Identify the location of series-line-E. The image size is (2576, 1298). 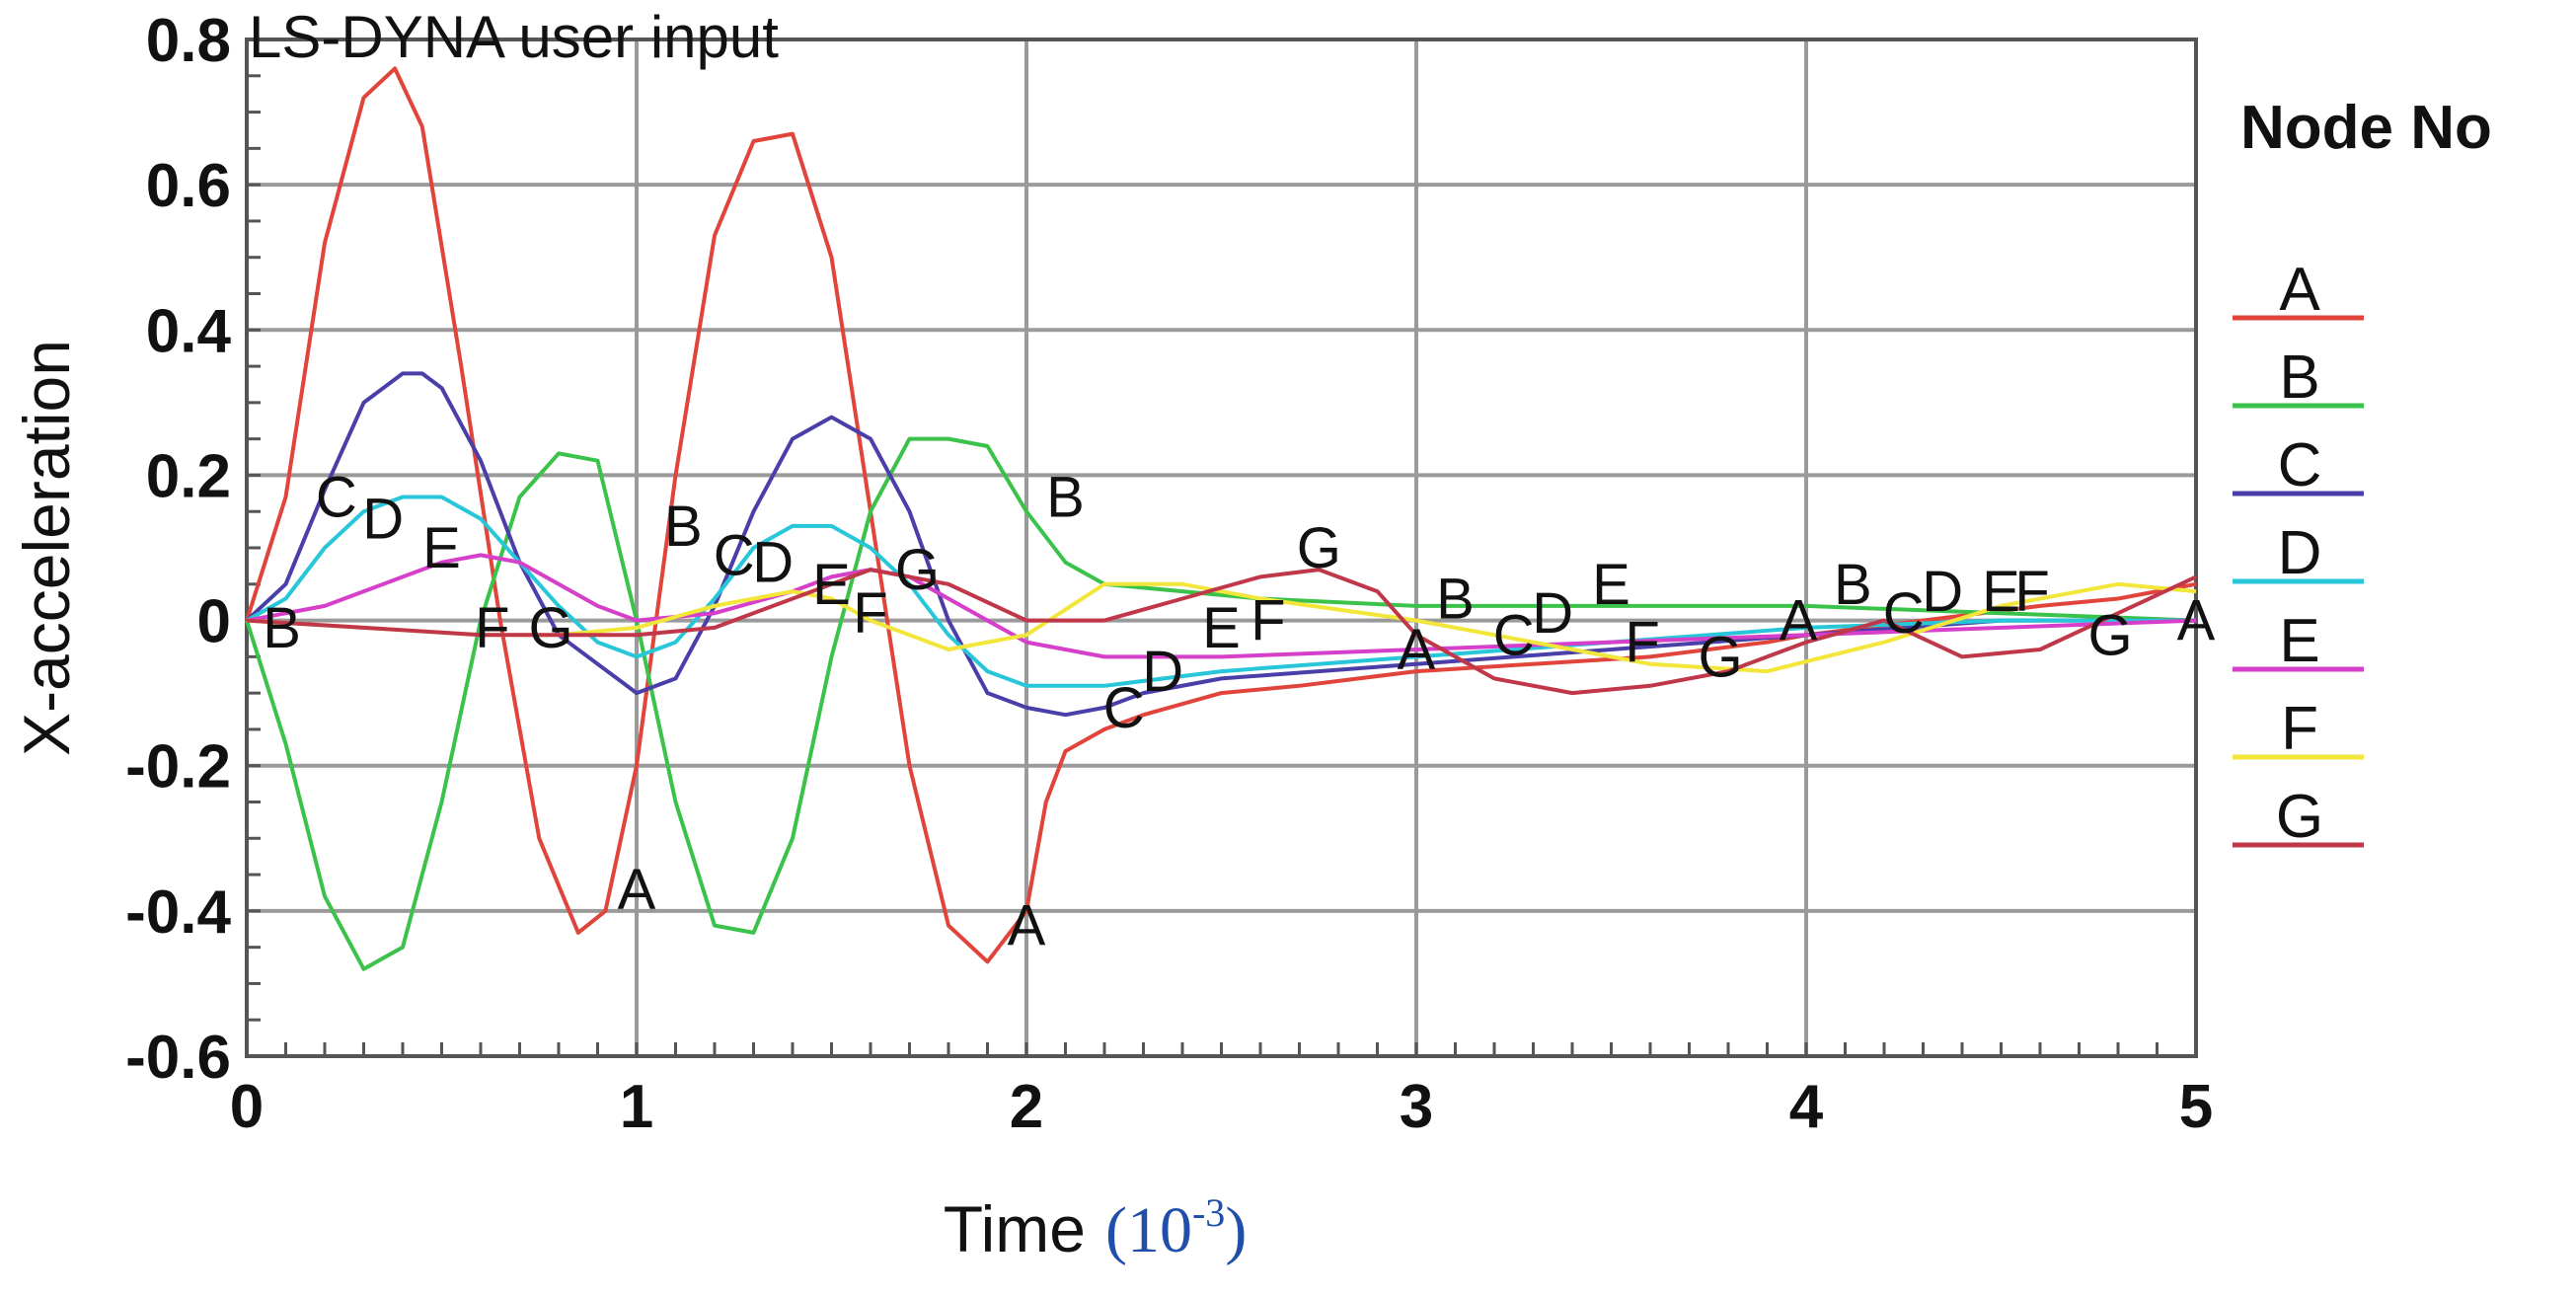
(1222, 606).